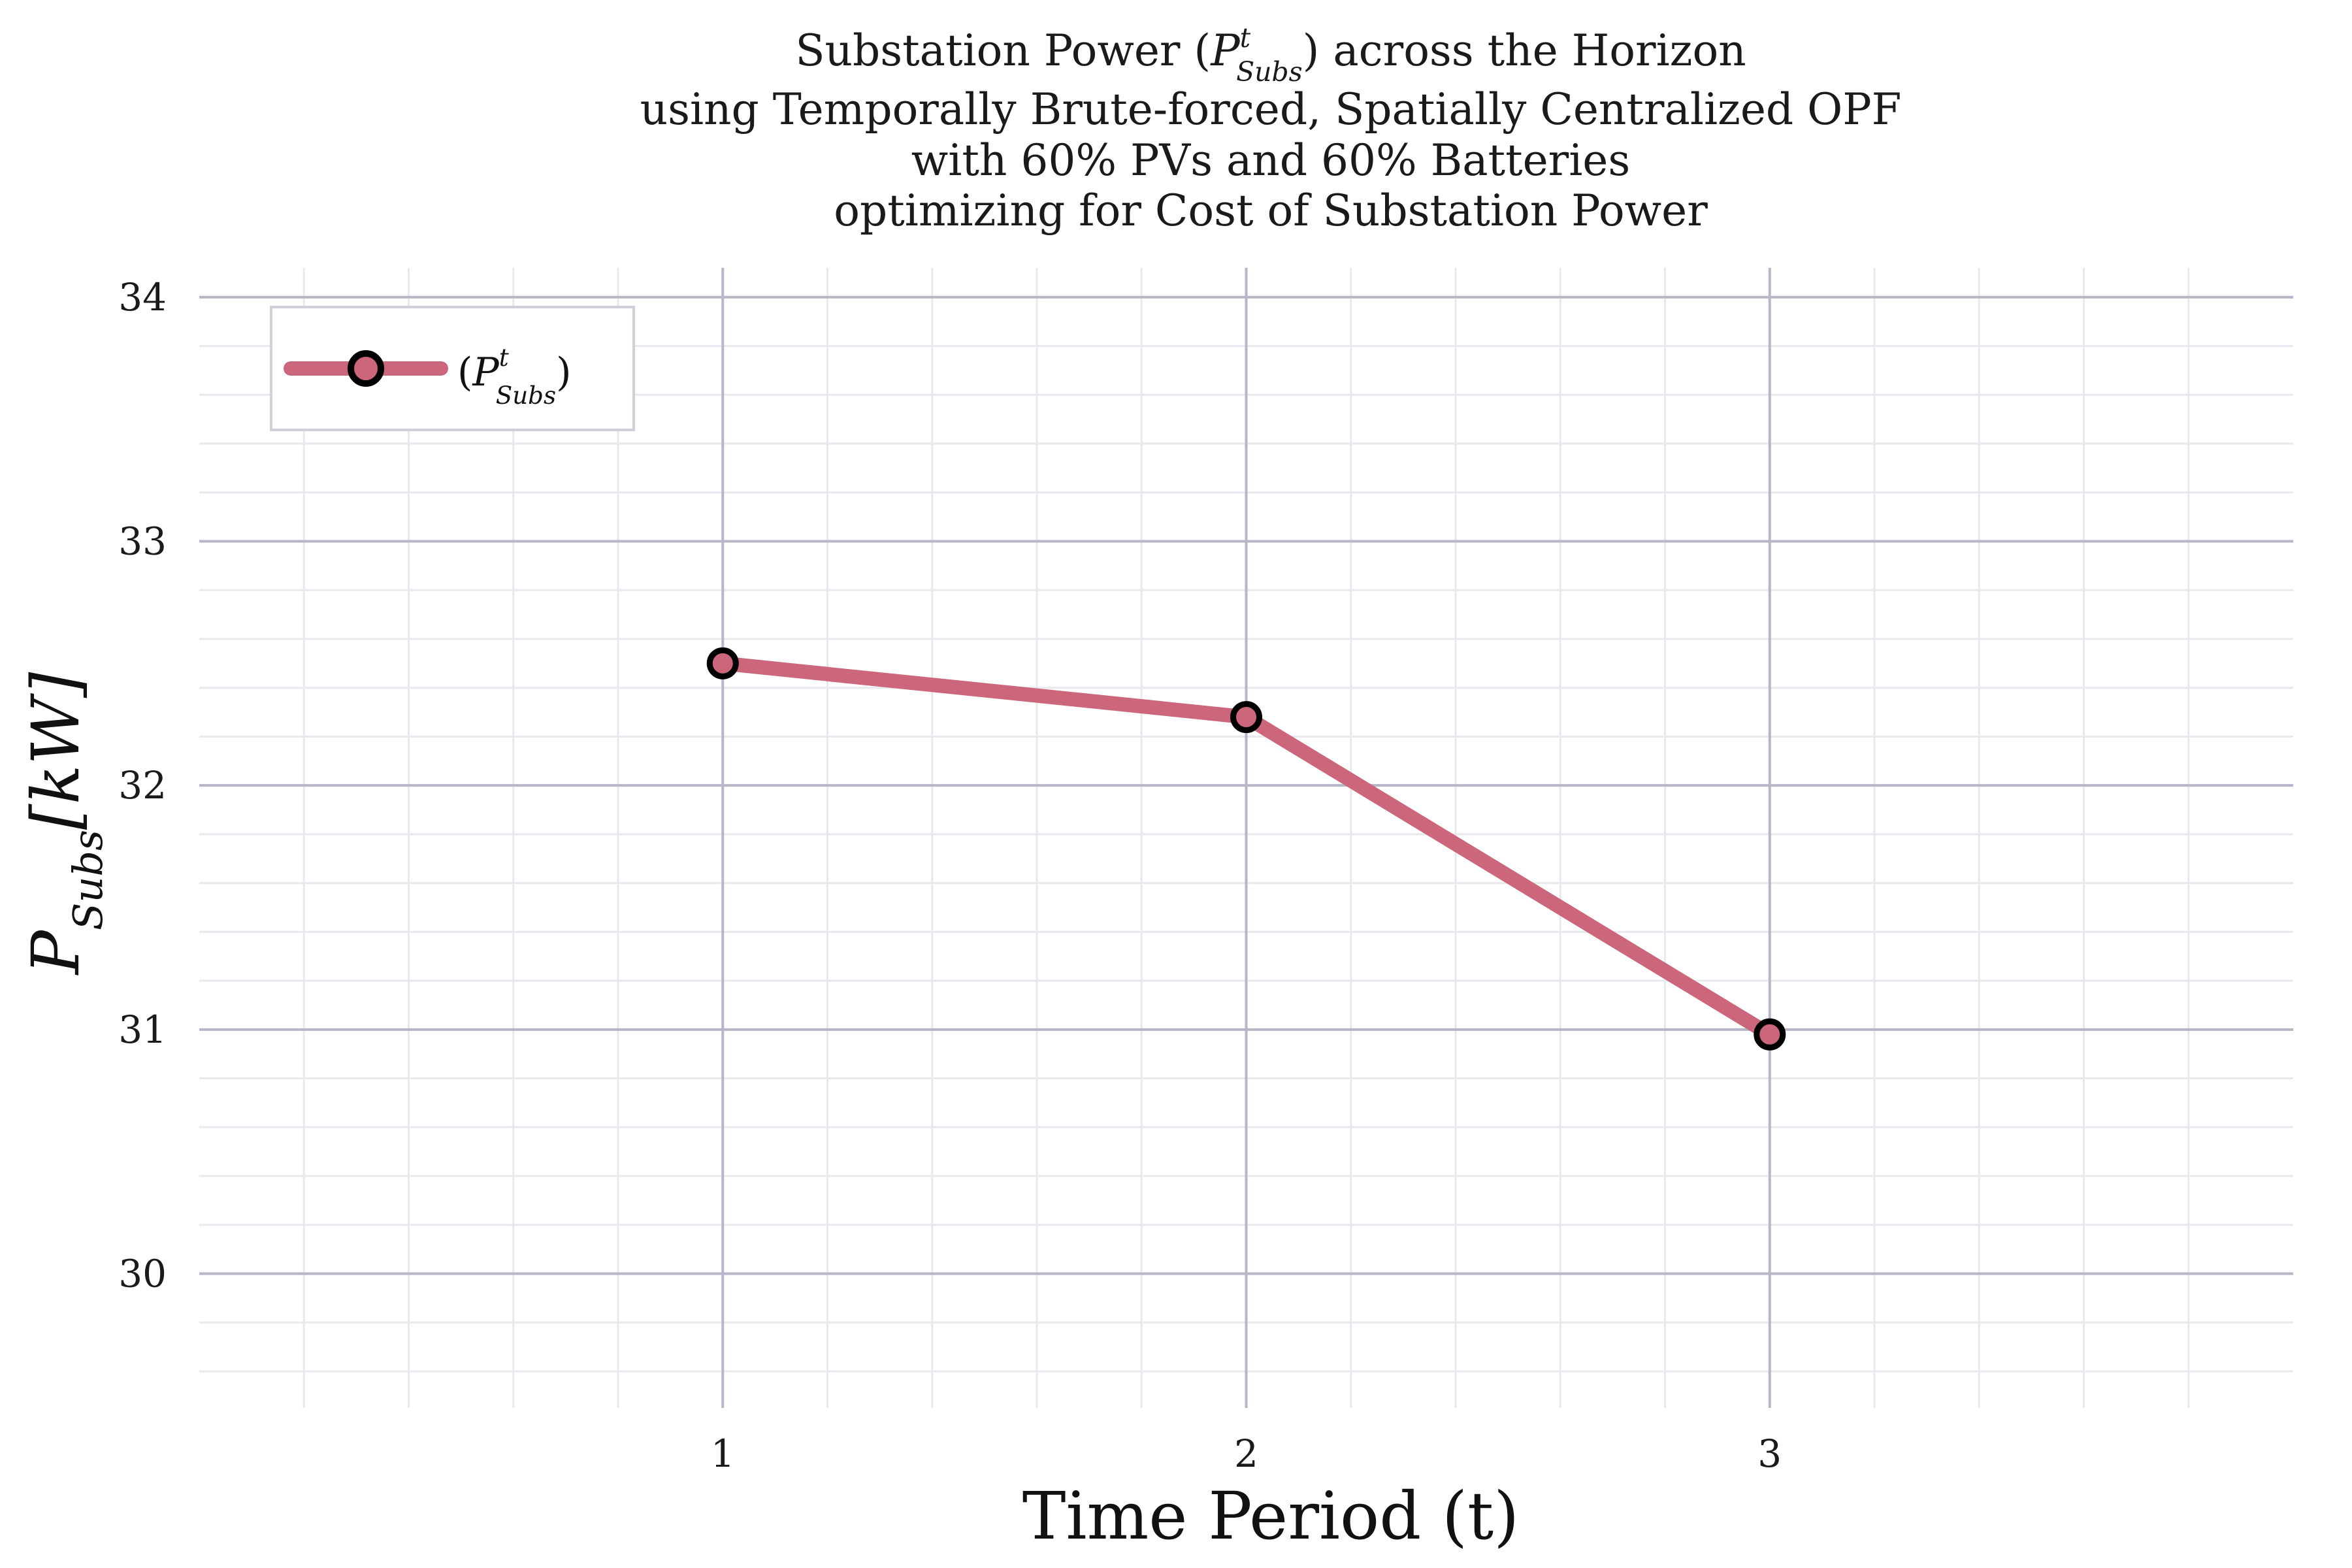  Describe the element at coordinates (452, 368) in the screenshot. I see `legend: (Pt Subs)` at that location.